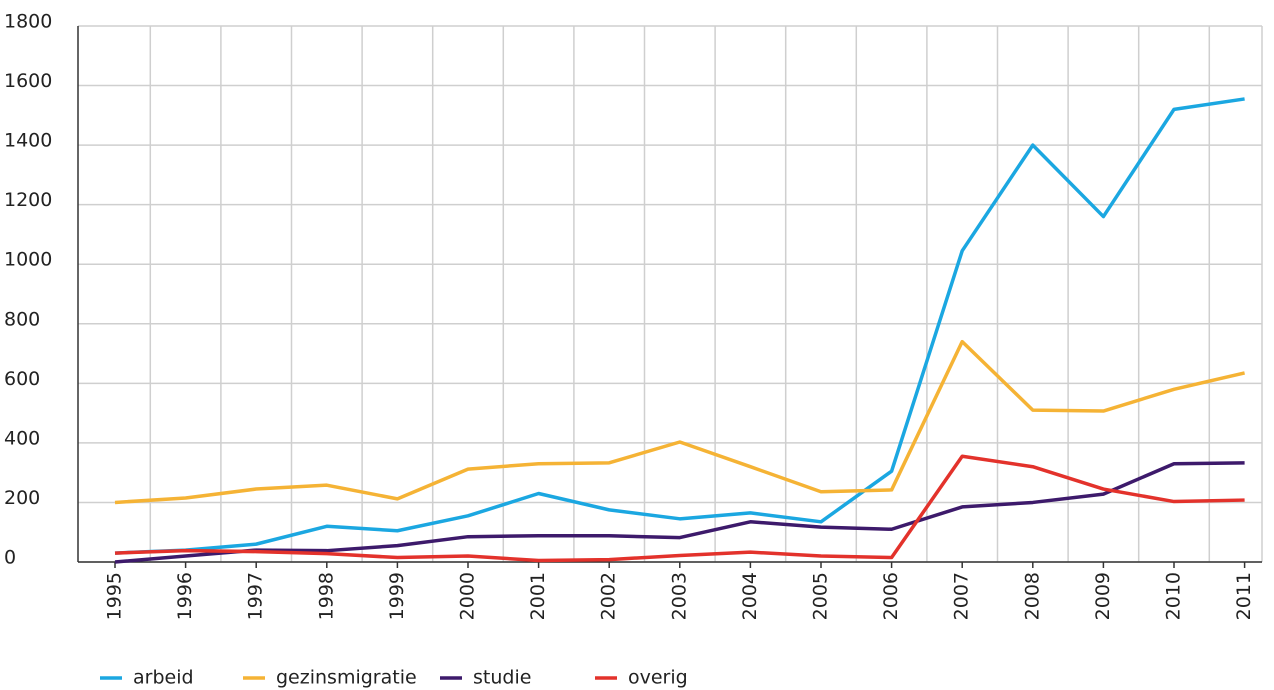 The height and width of the screenshot is (690, 1274). I want to click on y-tick-label: 1200, so click(28, 200).